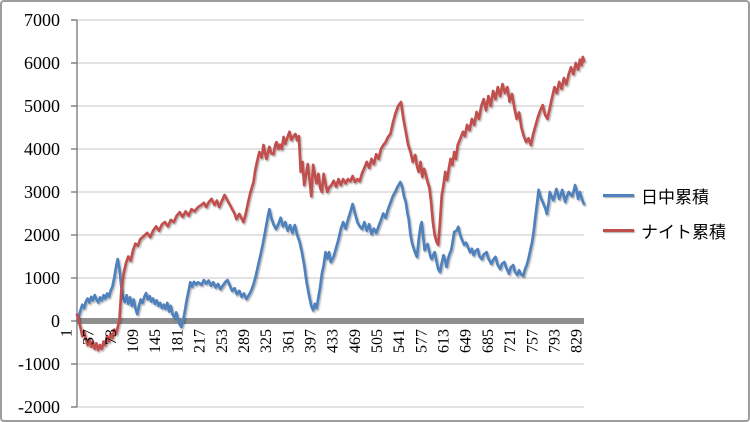 This screenshot has height=422, width=750. I want to click on x-tick-label: 289, so click(244, 341).